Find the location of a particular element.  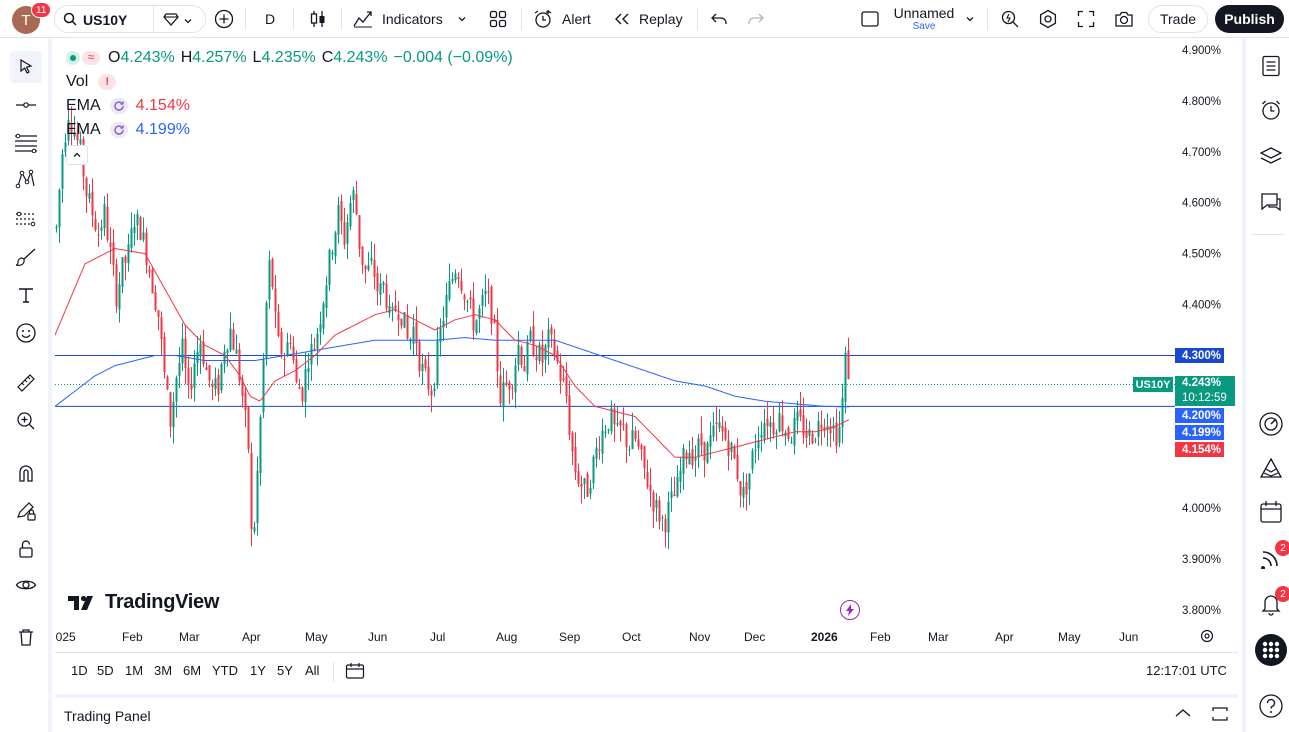

collapse-legend-button is located at coordinates (77, 155).